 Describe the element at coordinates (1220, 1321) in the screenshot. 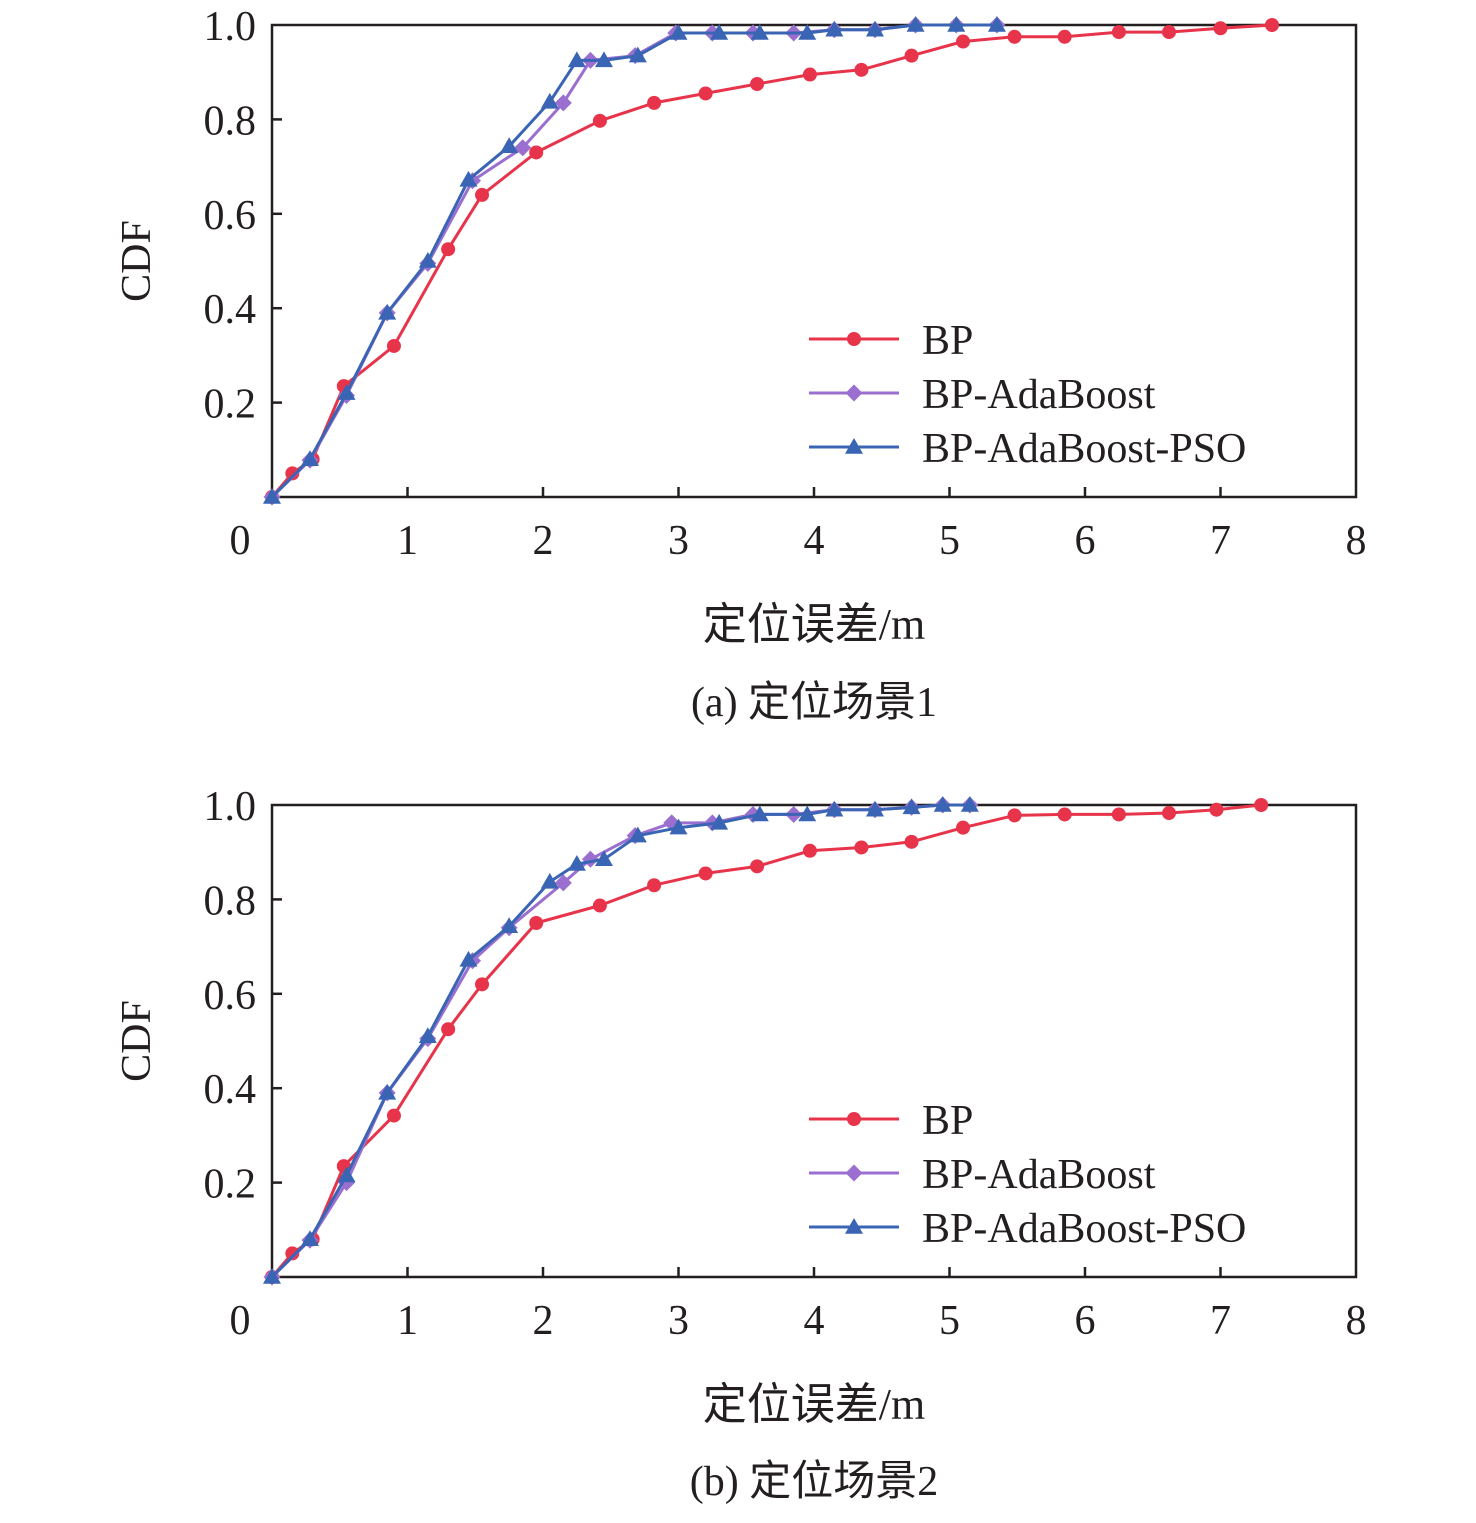

I see `x-tick-label: 7` at that location.